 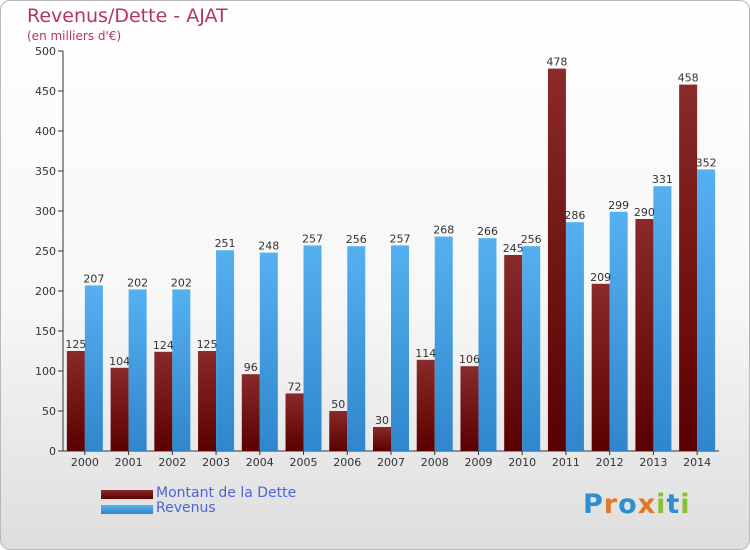 What do you see at coordinates (45, 51) in the screenshot?
I see `y-tick-label: 500` at bounding box center [45, 51].